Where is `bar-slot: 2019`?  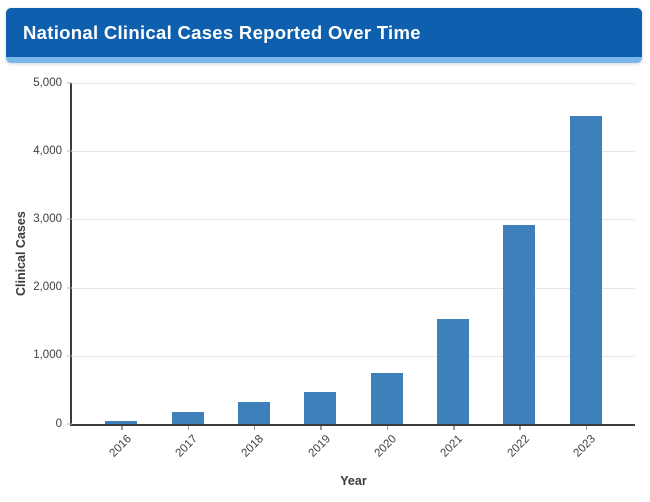 bar-slot: 2019 is located at coordinates (320, 271).